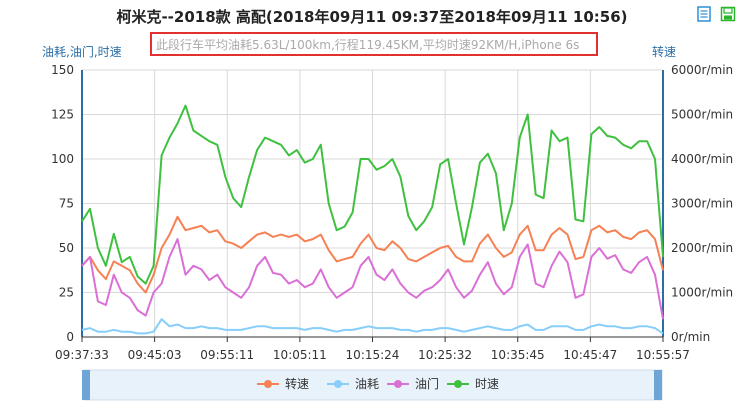  What do you see at coordinates (702, 248) in the screenshot?
I see `y-right-tick-label: 2000r/min` at bounding box center [702, 248].